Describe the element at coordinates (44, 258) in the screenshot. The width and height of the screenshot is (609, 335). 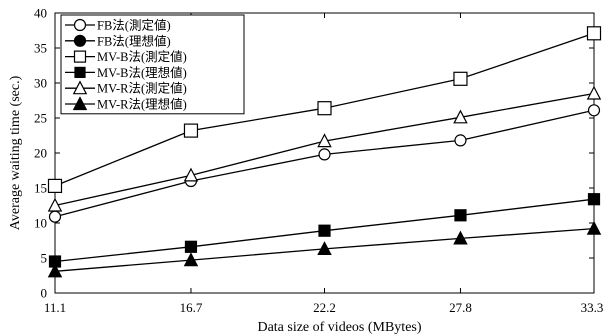
I see `y-tick-label: 5` at that location.